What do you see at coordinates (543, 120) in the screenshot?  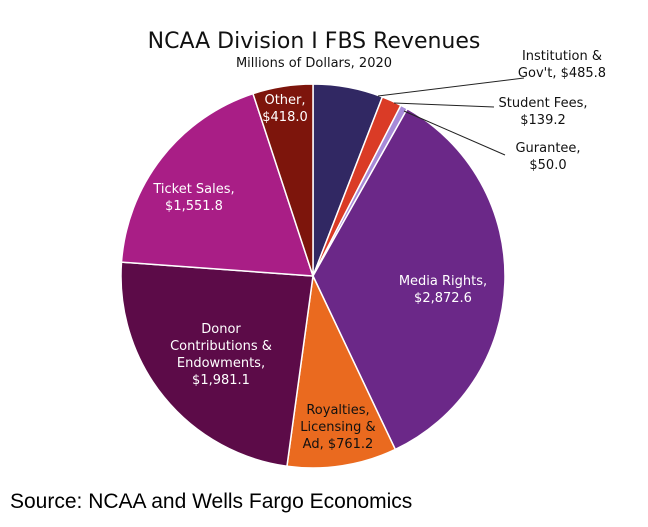 I see `slice-label-line: $139.2` at bounding box center [543, 120].